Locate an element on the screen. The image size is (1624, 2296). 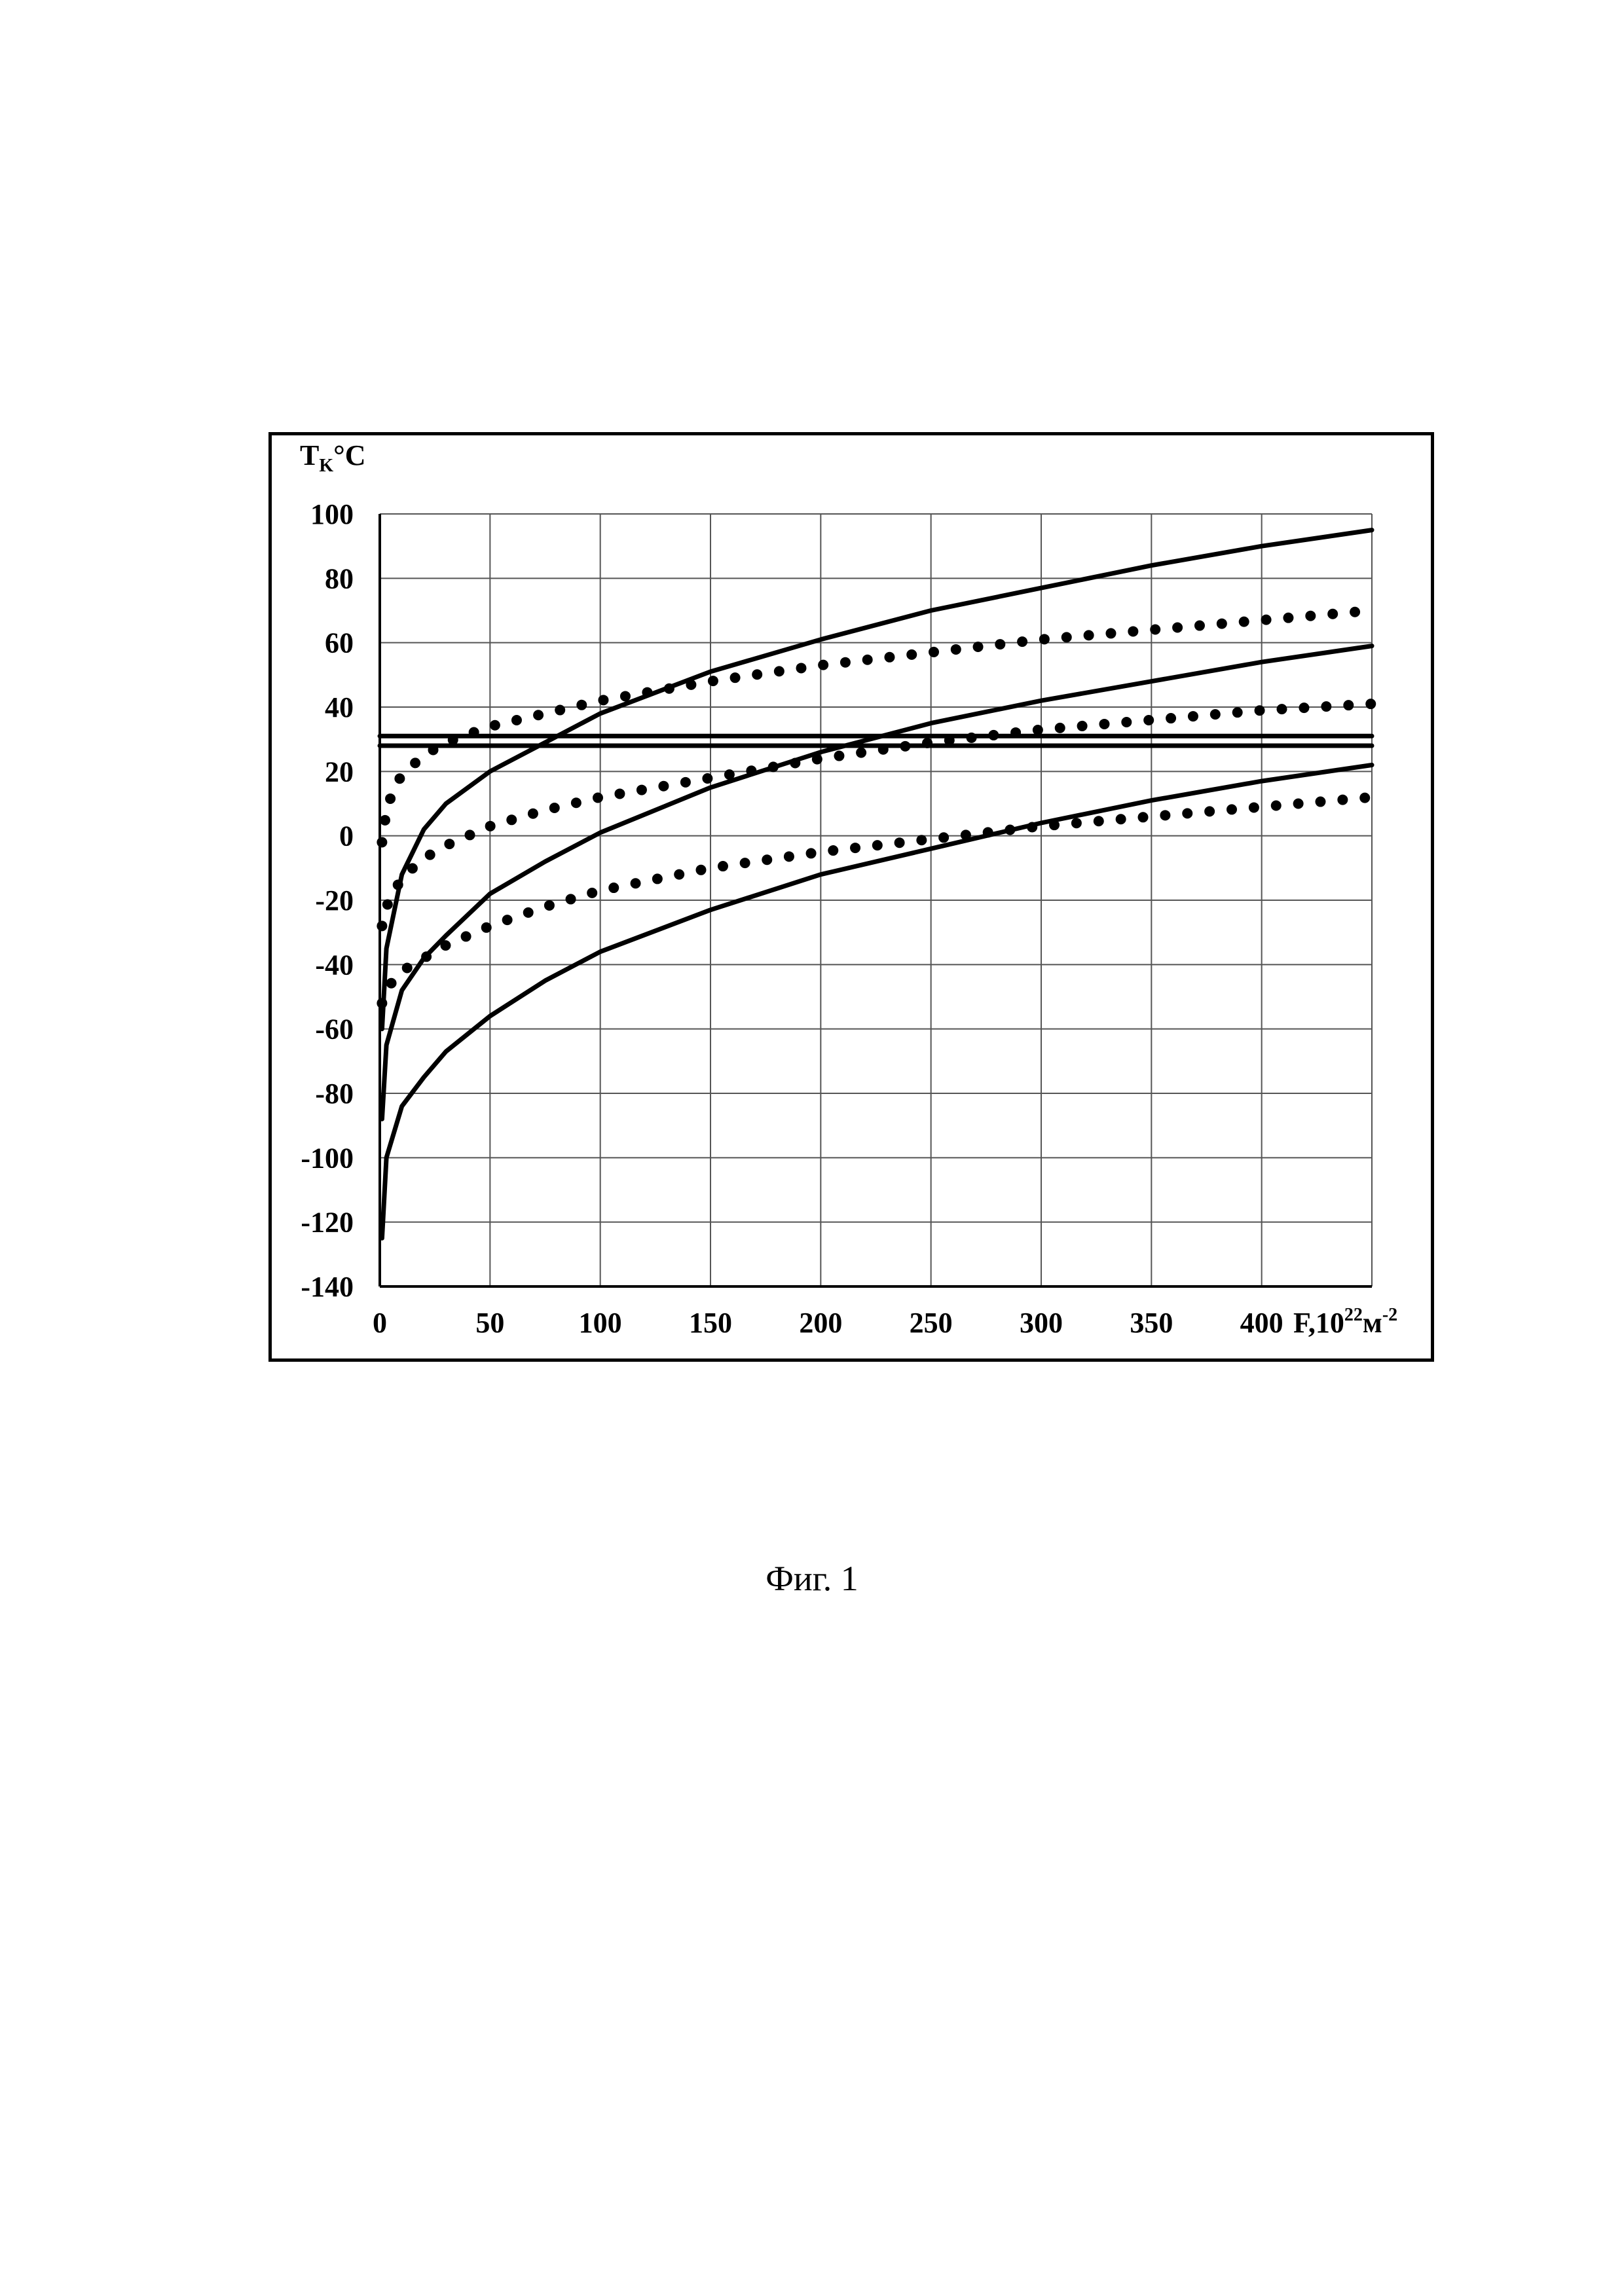
y-tick-label: -60 is located at coordinates (334, 1029).